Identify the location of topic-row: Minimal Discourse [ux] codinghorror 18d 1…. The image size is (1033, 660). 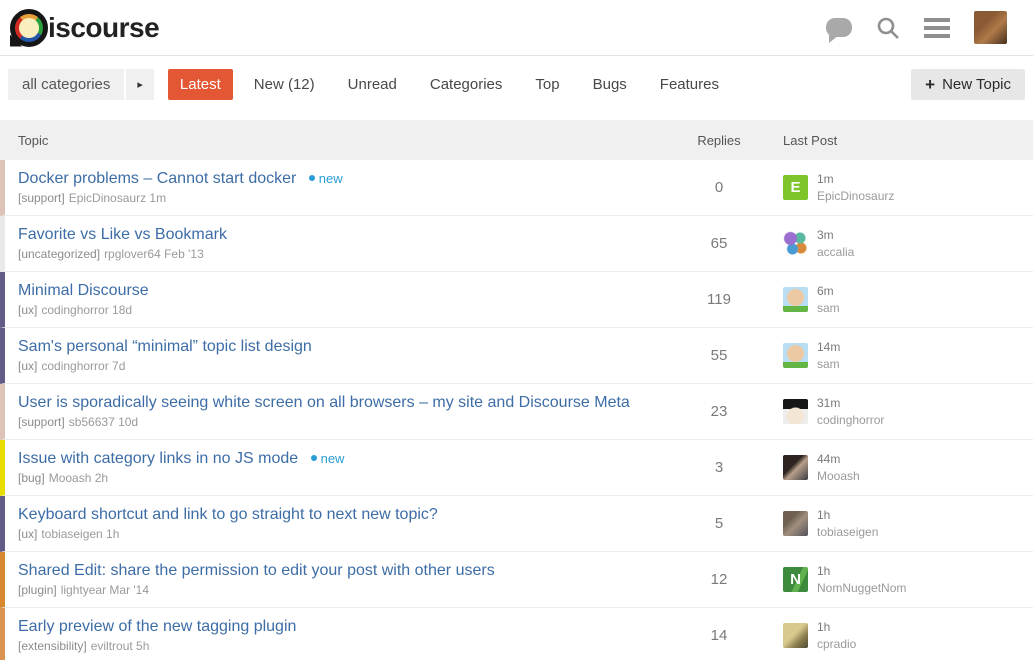
(516, 300).